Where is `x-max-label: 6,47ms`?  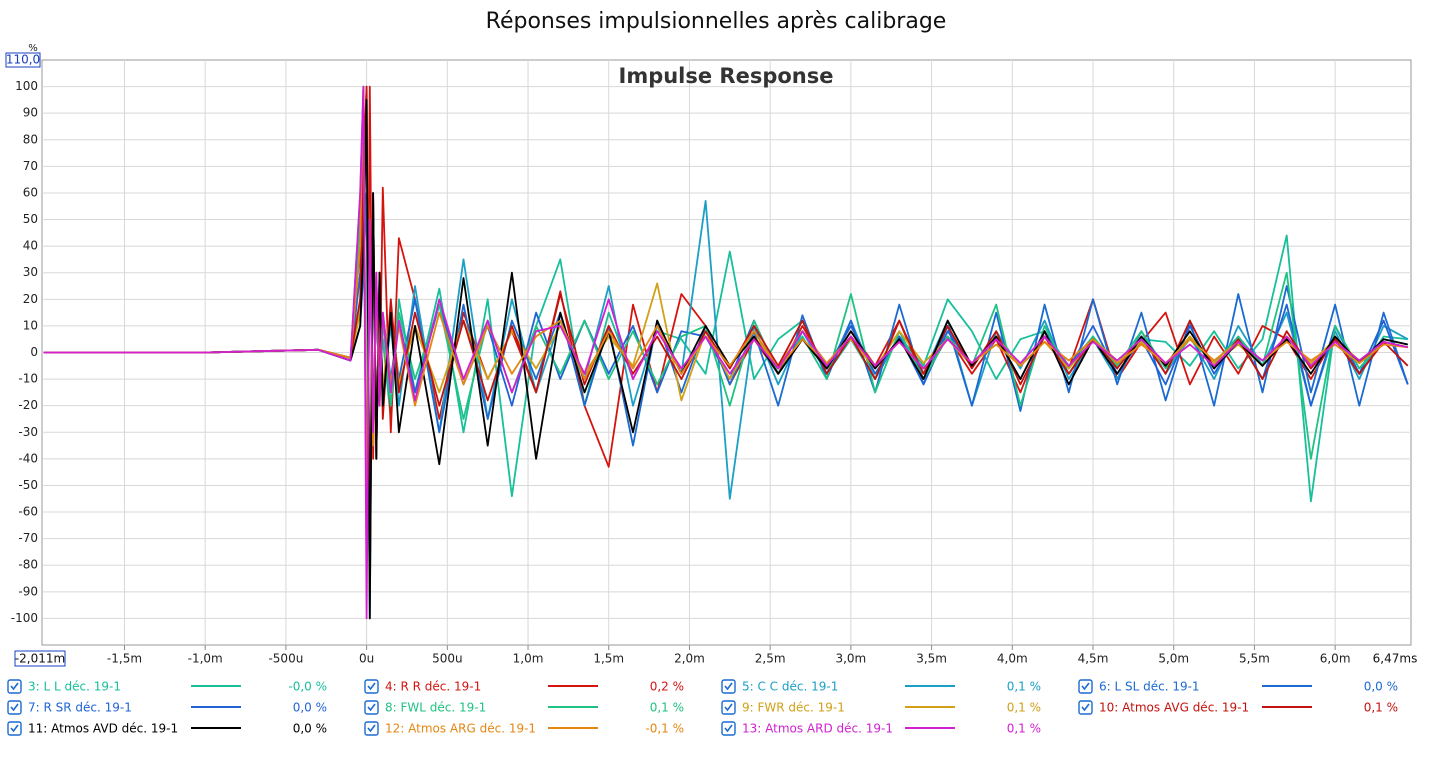 x-max-label: 6,47ms is located at coordinates (1395, 659).